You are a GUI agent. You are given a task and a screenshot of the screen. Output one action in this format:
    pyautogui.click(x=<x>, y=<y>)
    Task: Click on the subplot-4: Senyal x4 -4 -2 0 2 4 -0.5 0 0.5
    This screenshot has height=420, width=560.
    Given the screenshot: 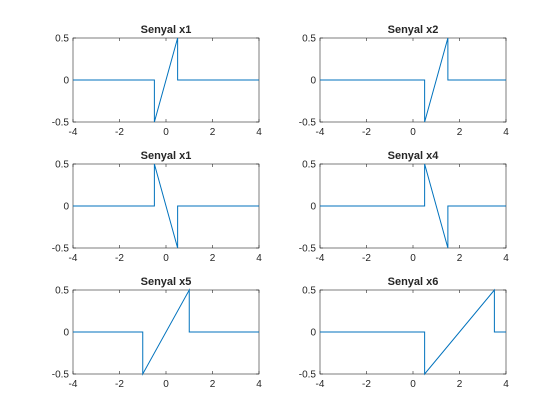 What is the action you would take?
    pyautogui.click(x=404, y=207)
    